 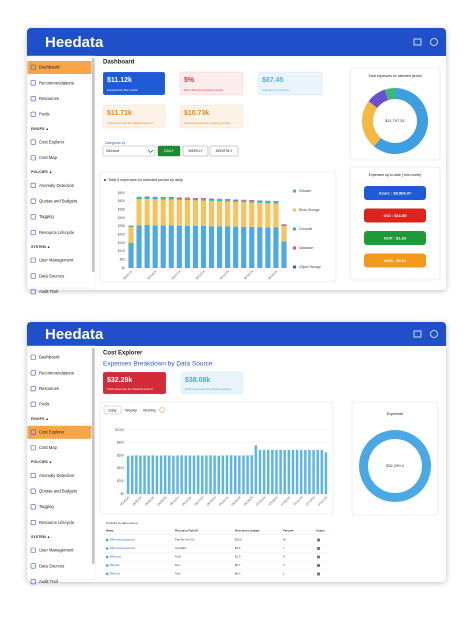 I want to click on sidebar-active, so click(x=59, y=67).